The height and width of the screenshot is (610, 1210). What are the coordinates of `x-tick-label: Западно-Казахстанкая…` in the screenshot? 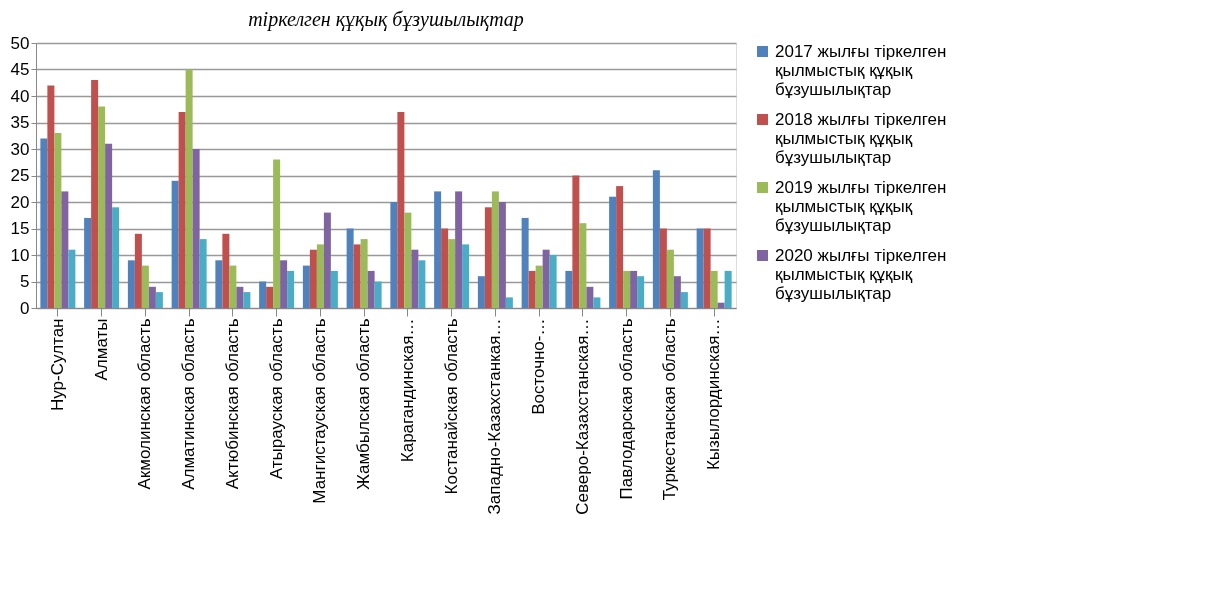 It's located at (495, 416).